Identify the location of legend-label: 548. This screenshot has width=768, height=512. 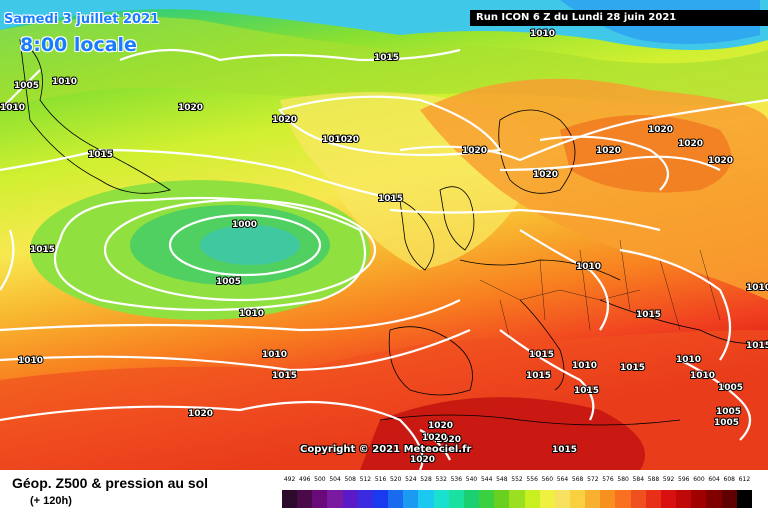
(502, 479).